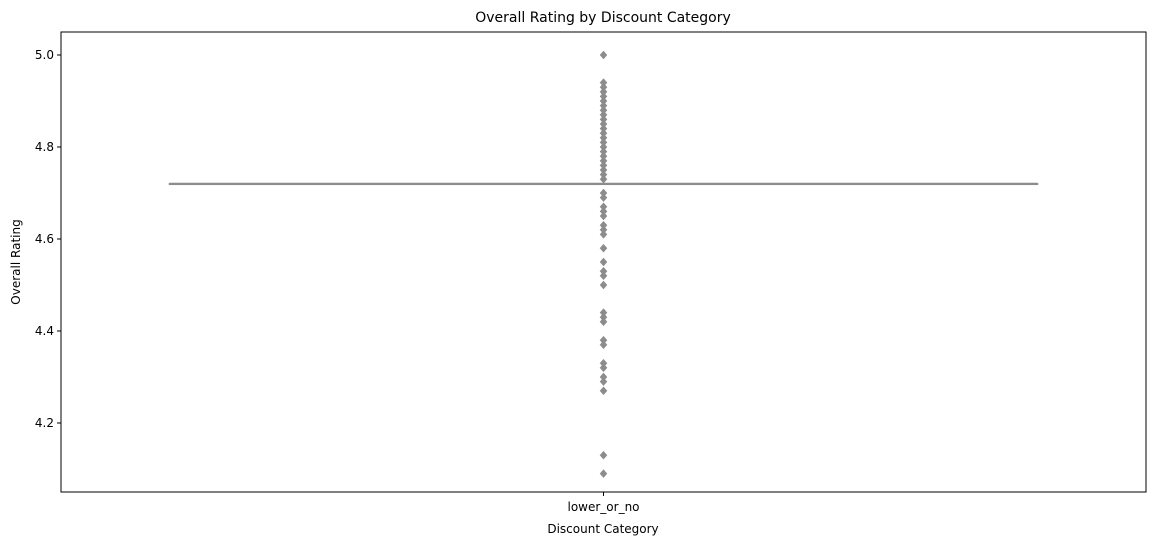 This screenshot has width=1156, height=545. What do you see at coordinates (603, 507) in the screenshot?
I see `x-tick-label: lower_or_no` at bounding box center [603, 507].